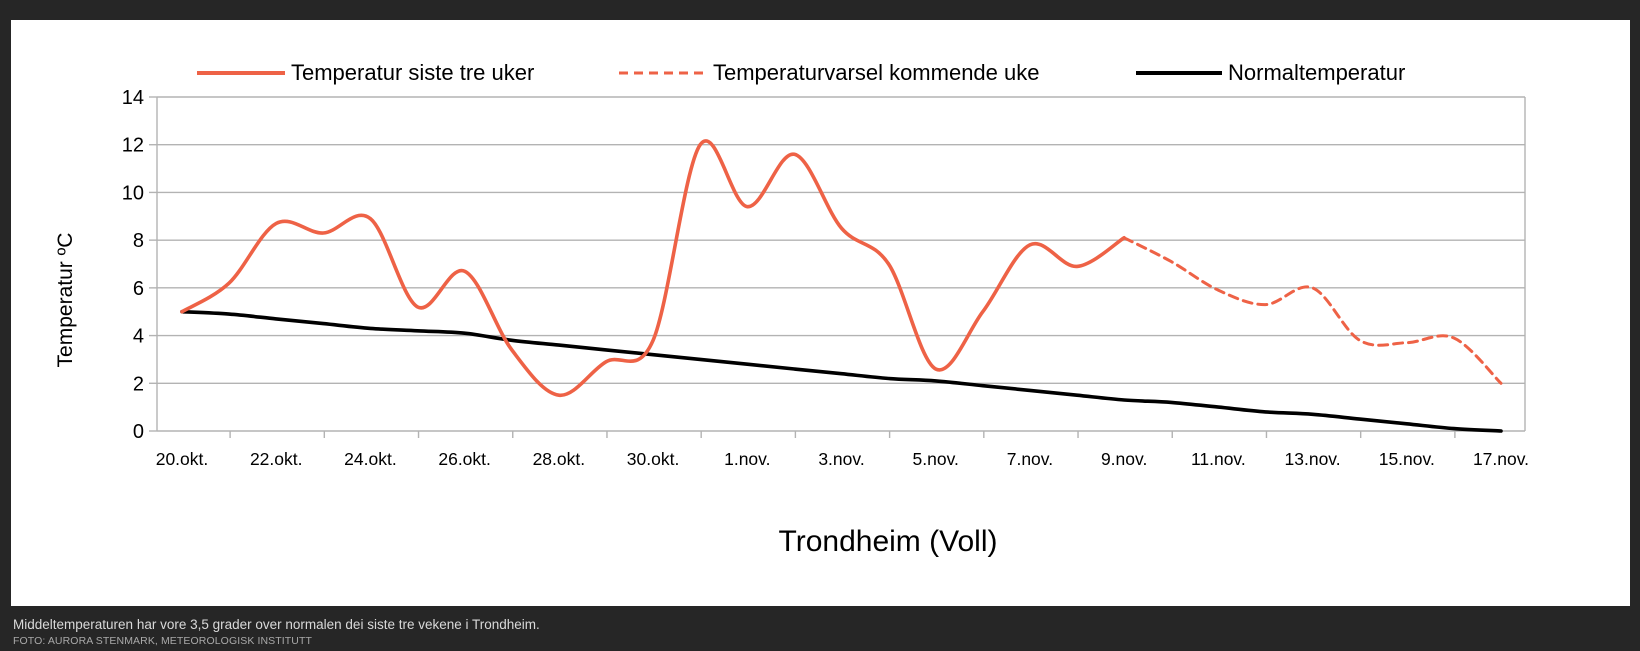  Describe the element at coordinates (1030, 459) in the screenshot. I see `x-tick-label: 7.nov.` at that location.